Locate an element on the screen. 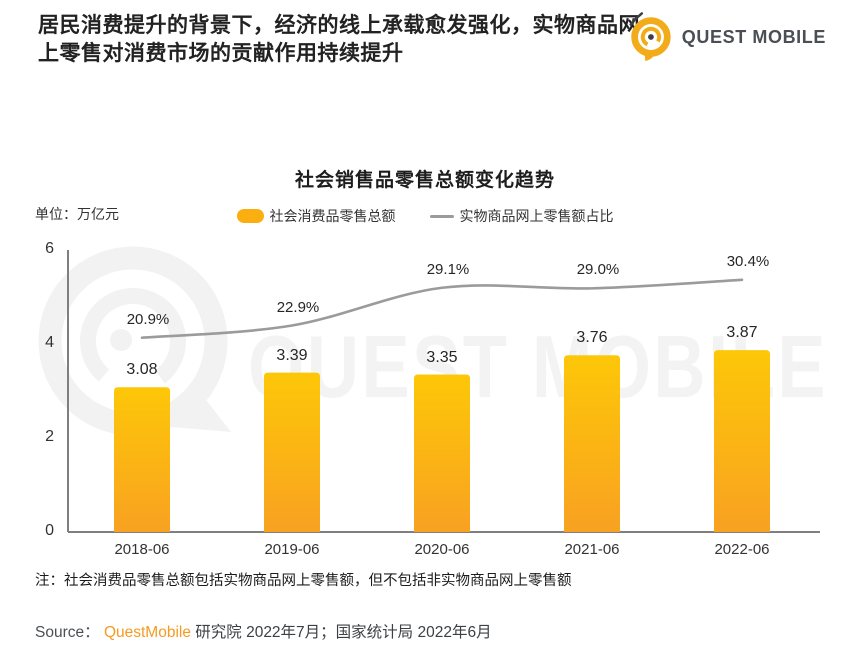  y-tick-label: 6 is located at coordinates (49, 248).